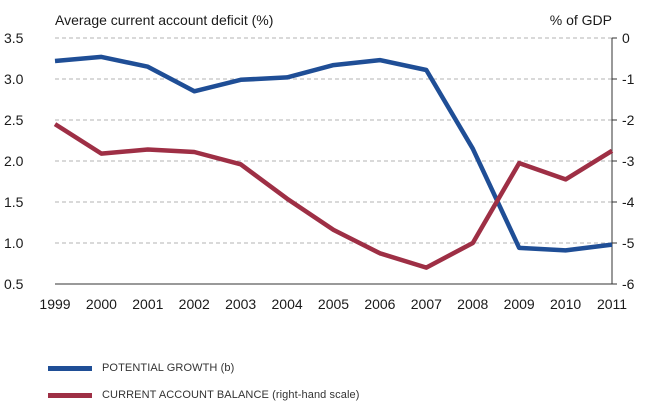  What do you see at coordinates (14, 79) in the screenshot?
I see `left-tick-label: 3.0` at bounding box center [14, 79].